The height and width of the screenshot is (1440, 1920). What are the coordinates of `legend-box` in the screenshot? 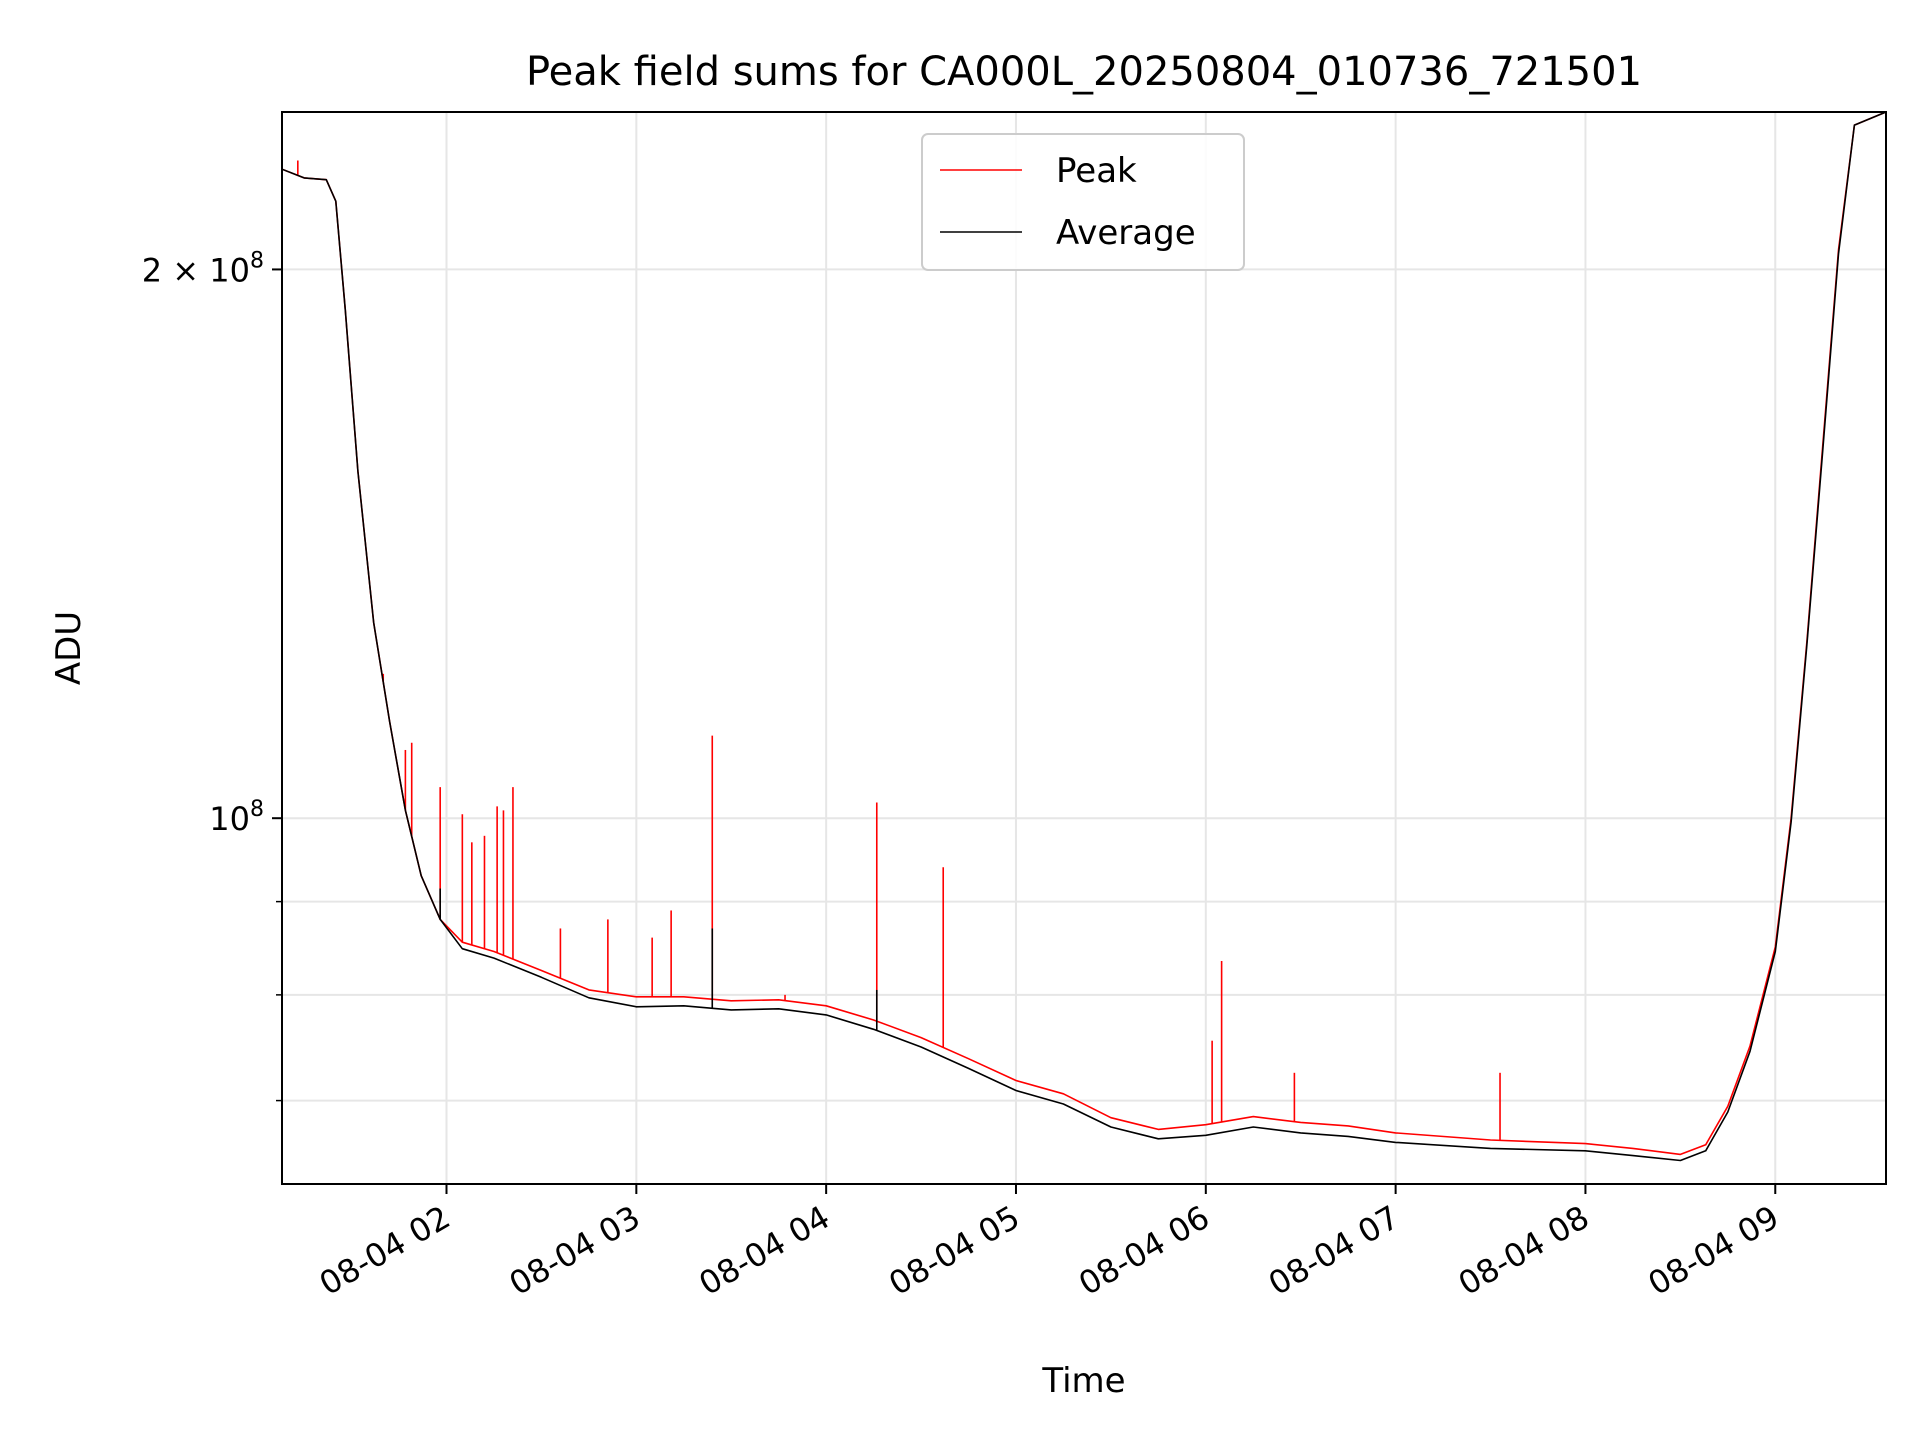 It's located at (1083, 202).